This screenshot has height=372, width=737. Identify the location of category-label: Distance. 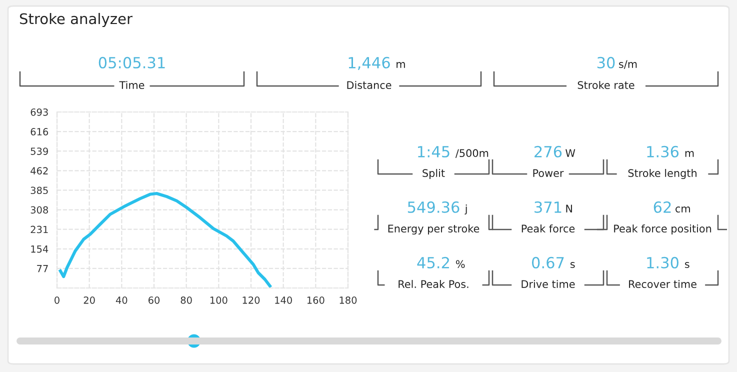
(369, 85).